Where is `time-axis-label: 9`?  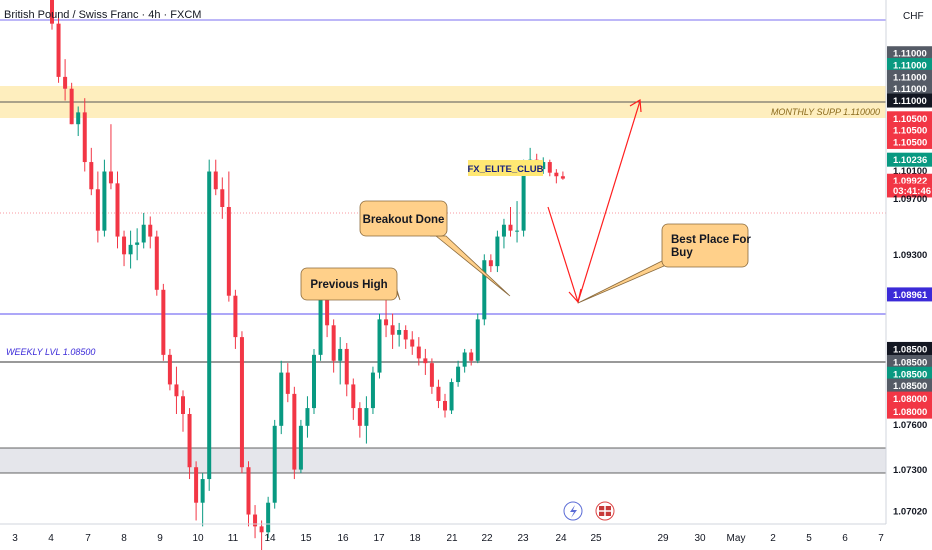
time-axis-label: 9 is located at coordinates (160, 538).